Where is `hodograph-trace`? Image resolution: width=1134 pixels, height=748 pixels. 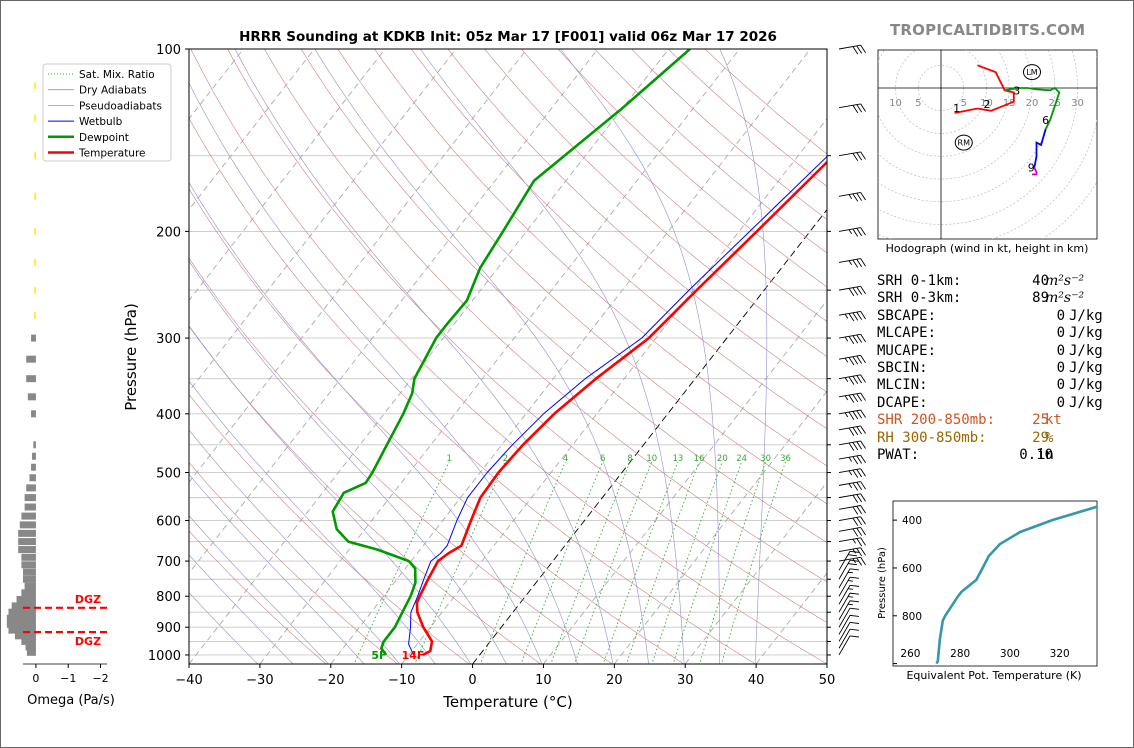
hodograph-trace is located at coordinates (984, 89).